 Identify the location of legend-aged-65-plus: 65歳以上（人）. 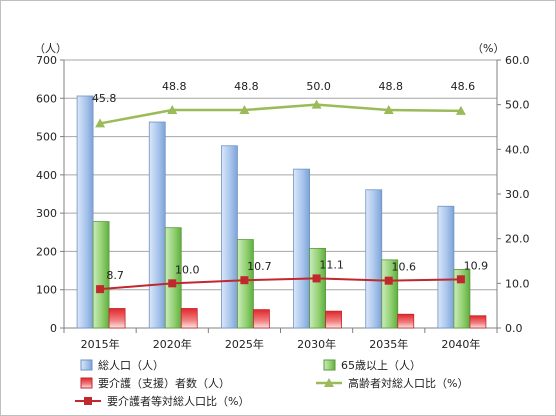
(372, 365).